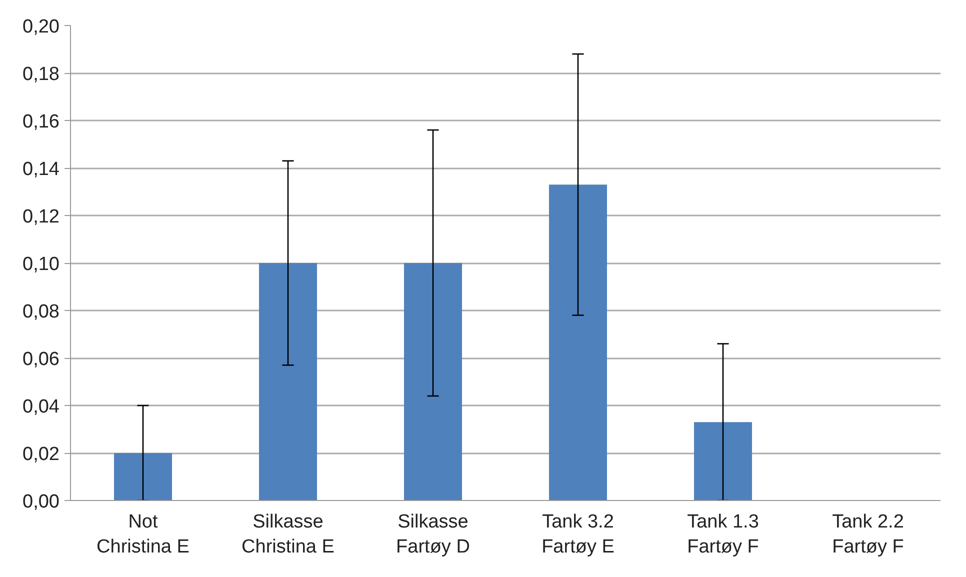 This screenshot has height=577, width=966. What do you see at coordinates (41, 122) in the screenshot?
I see `y-tick-label: 0,16` at bounding box center [41, 122].